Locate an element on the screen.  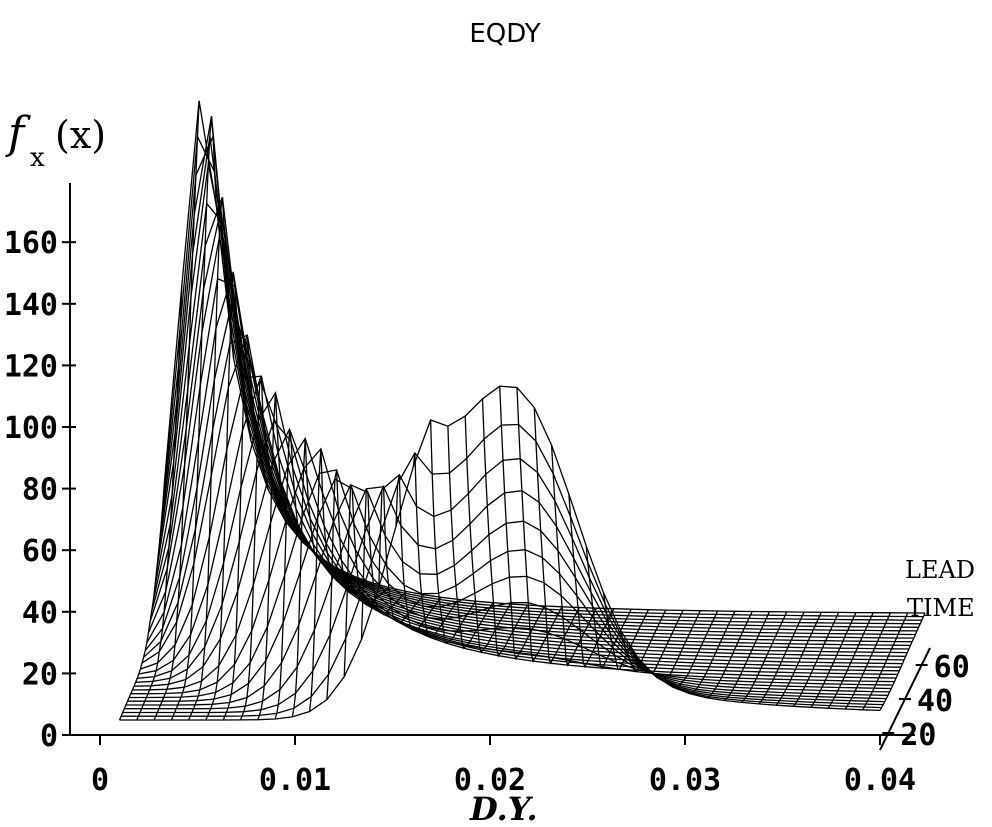
x-tick-group: 0 0.01 0.02 0.03 0.04 is located at coordinates (503, 766).